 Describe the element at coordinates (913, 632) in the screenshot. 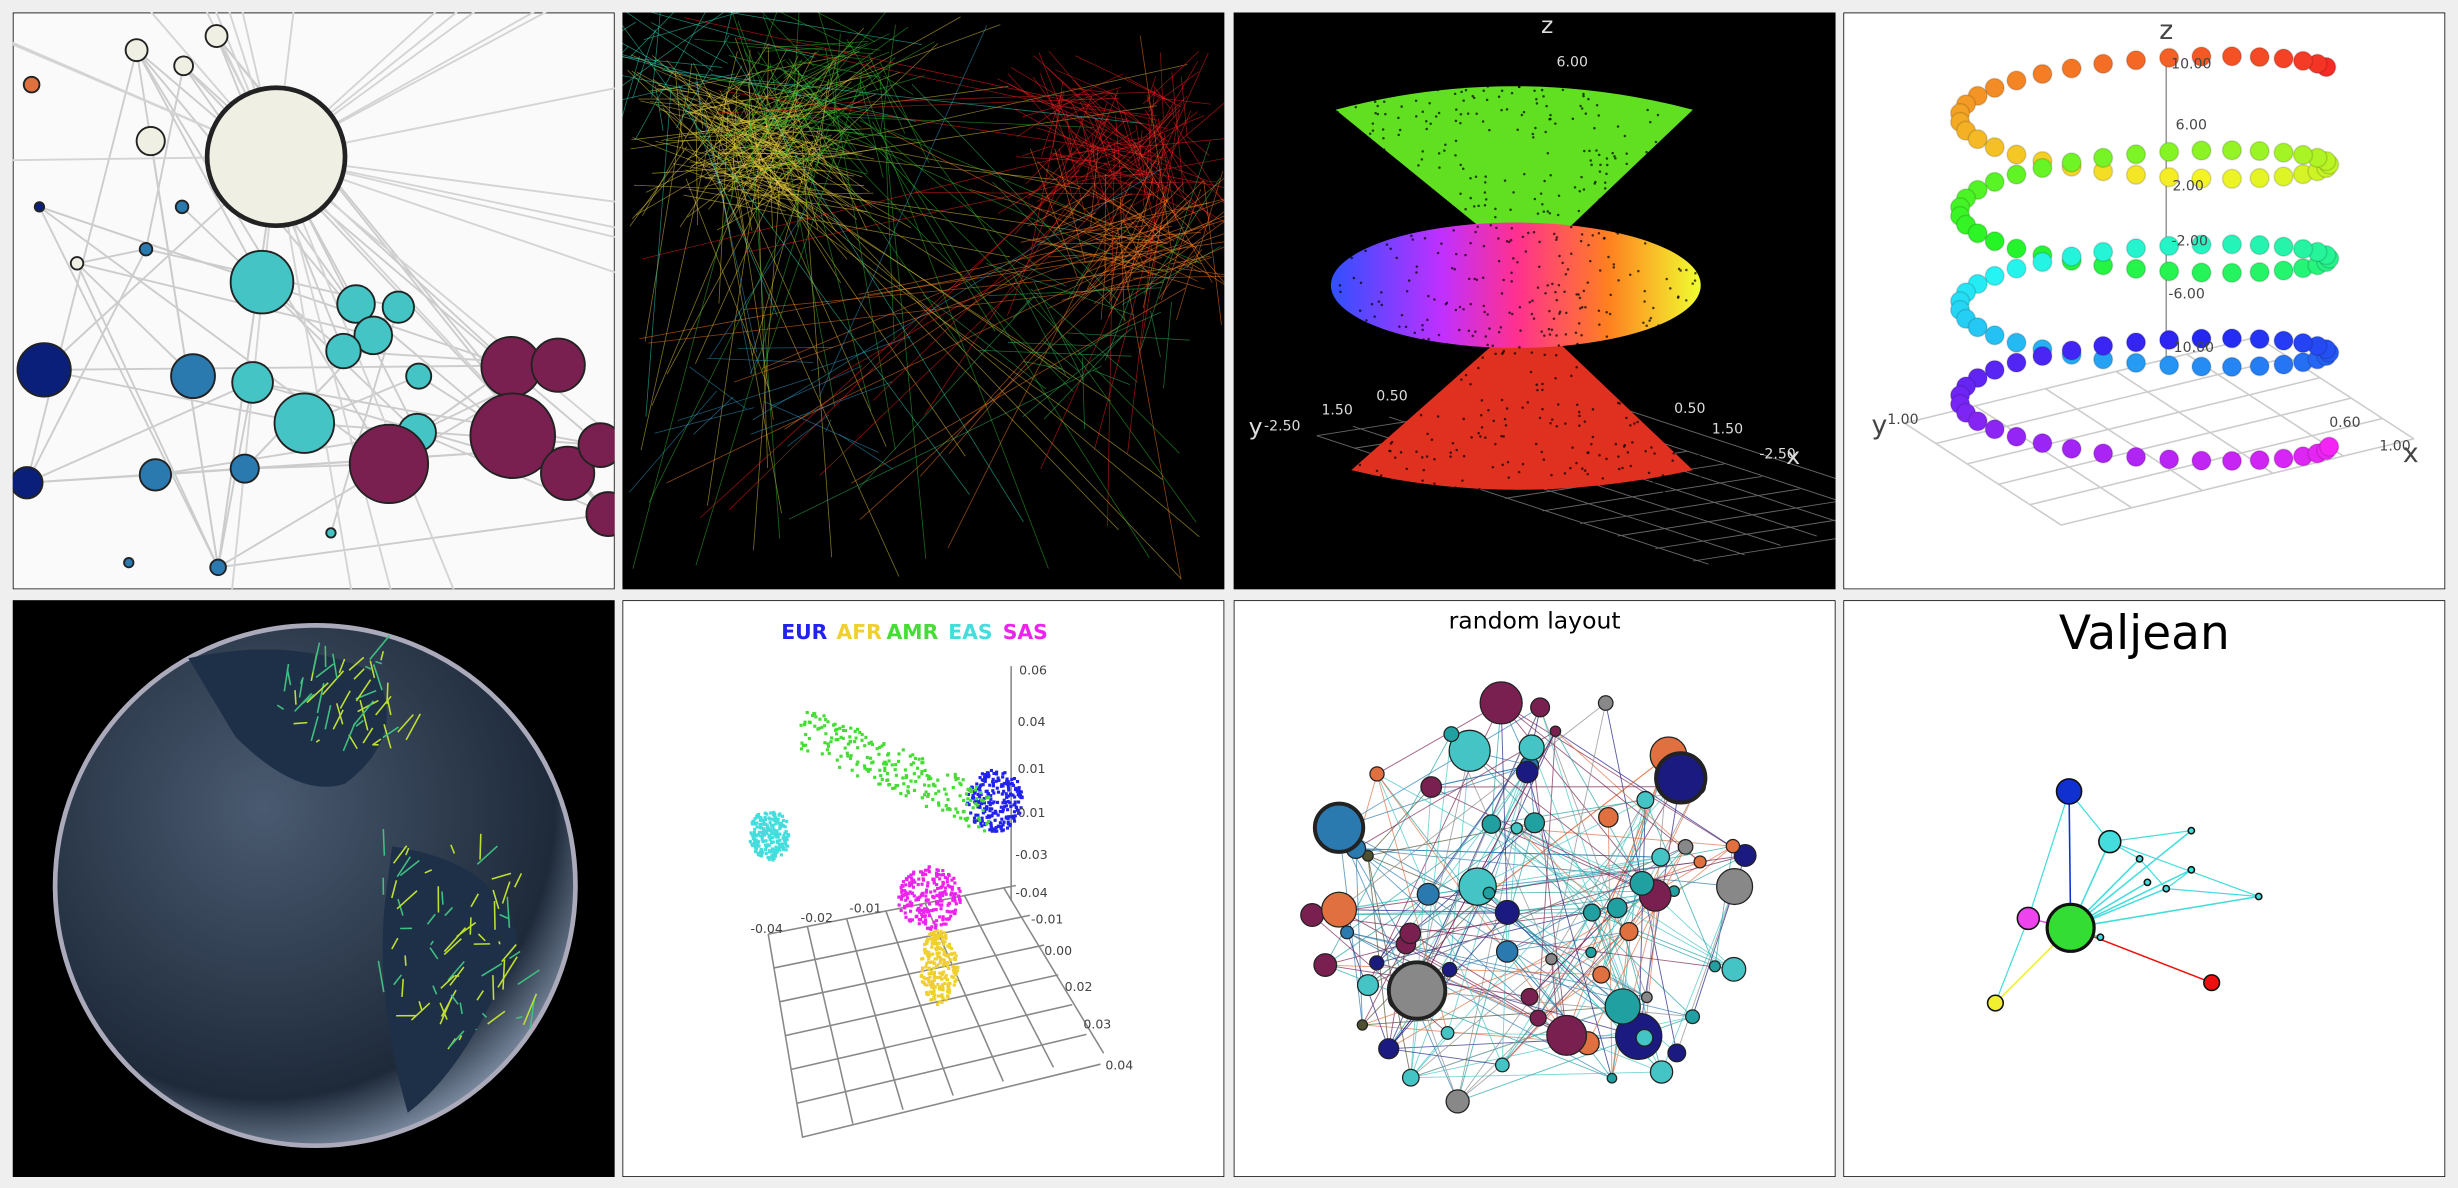

I see `label: AMR` at that location.